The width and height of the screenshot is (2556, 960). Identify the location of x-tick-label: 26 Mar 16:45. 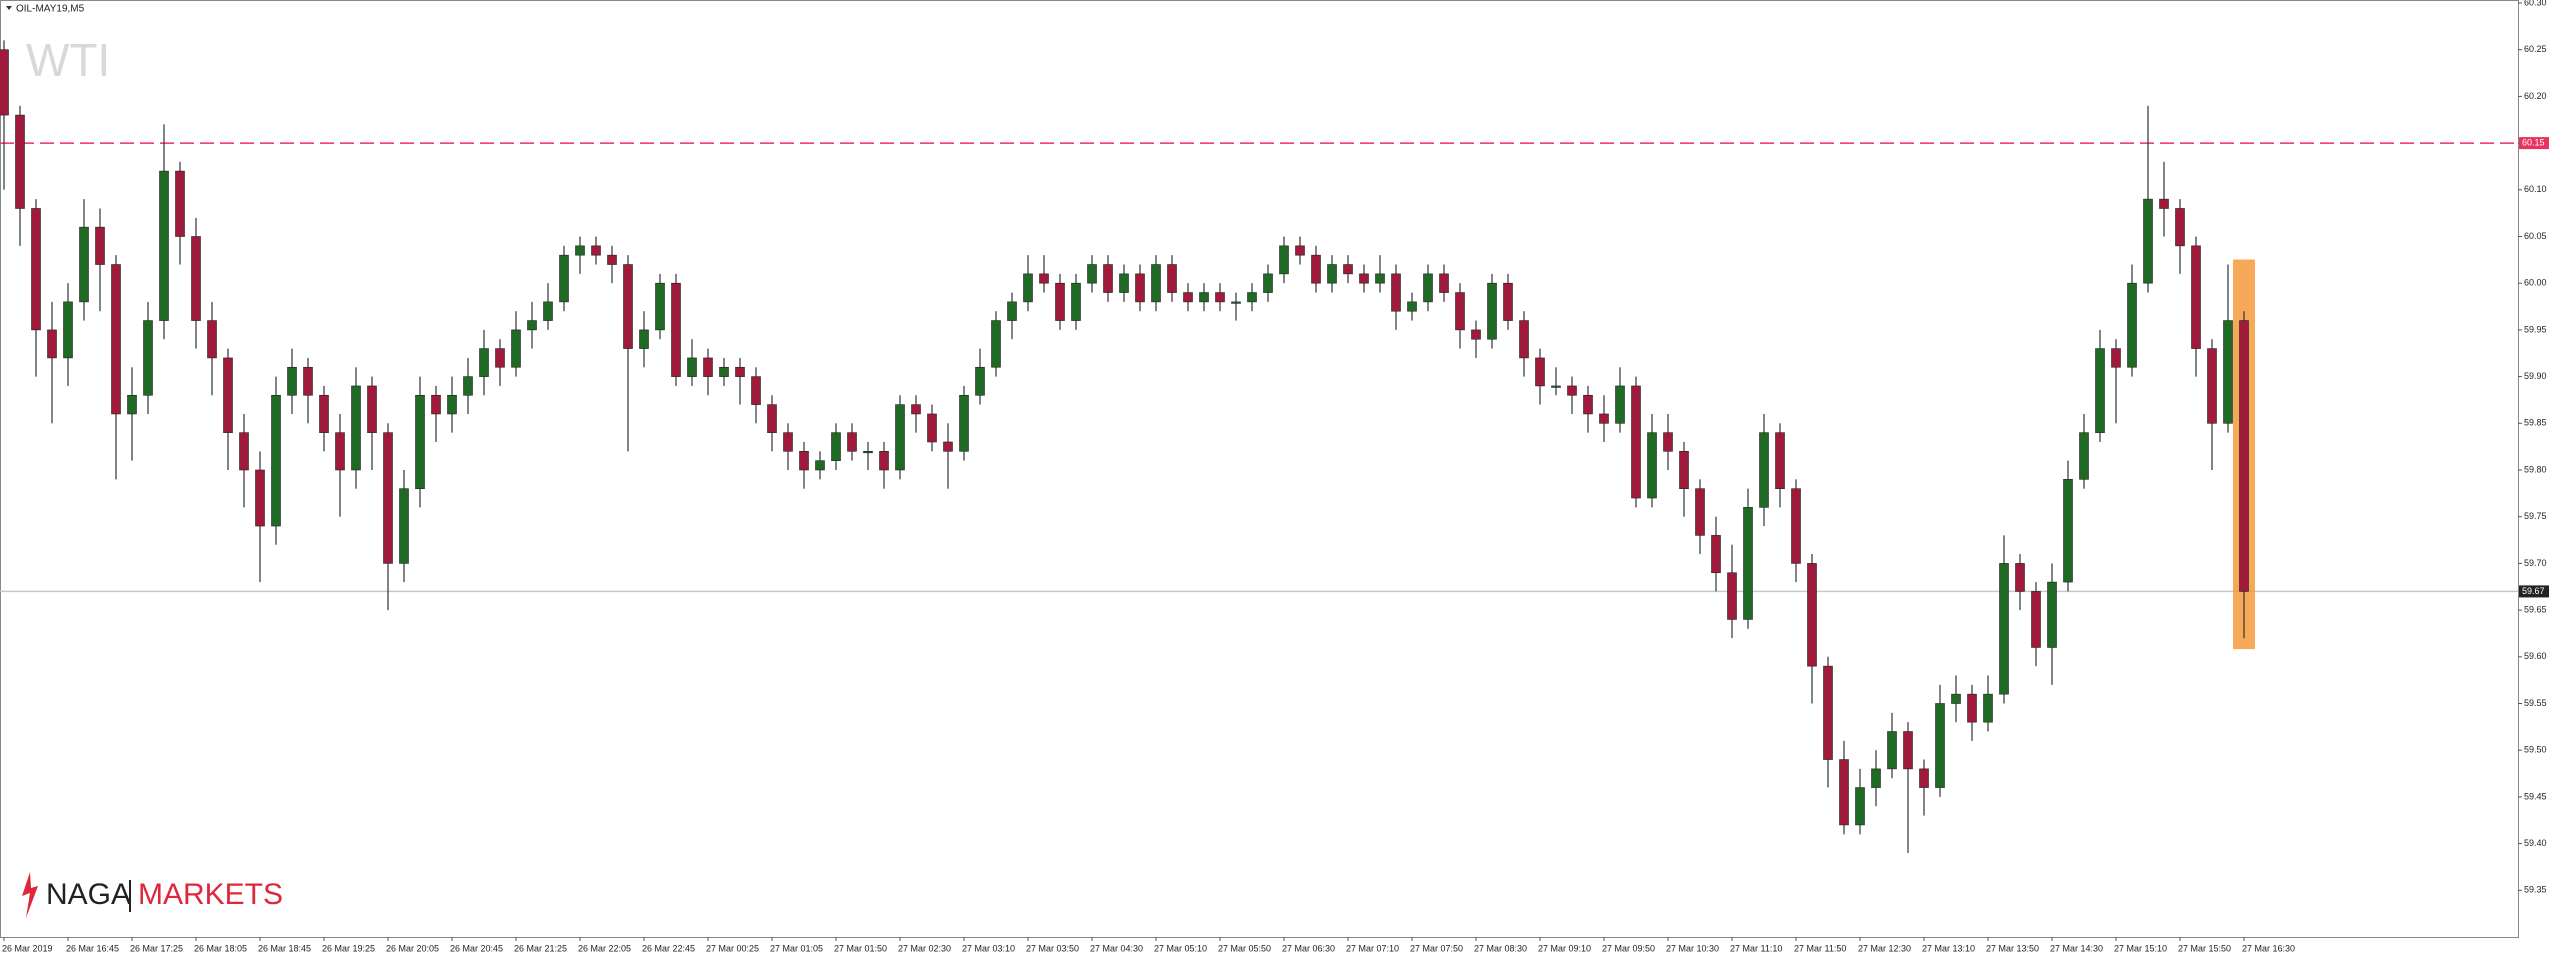
(92, 948).